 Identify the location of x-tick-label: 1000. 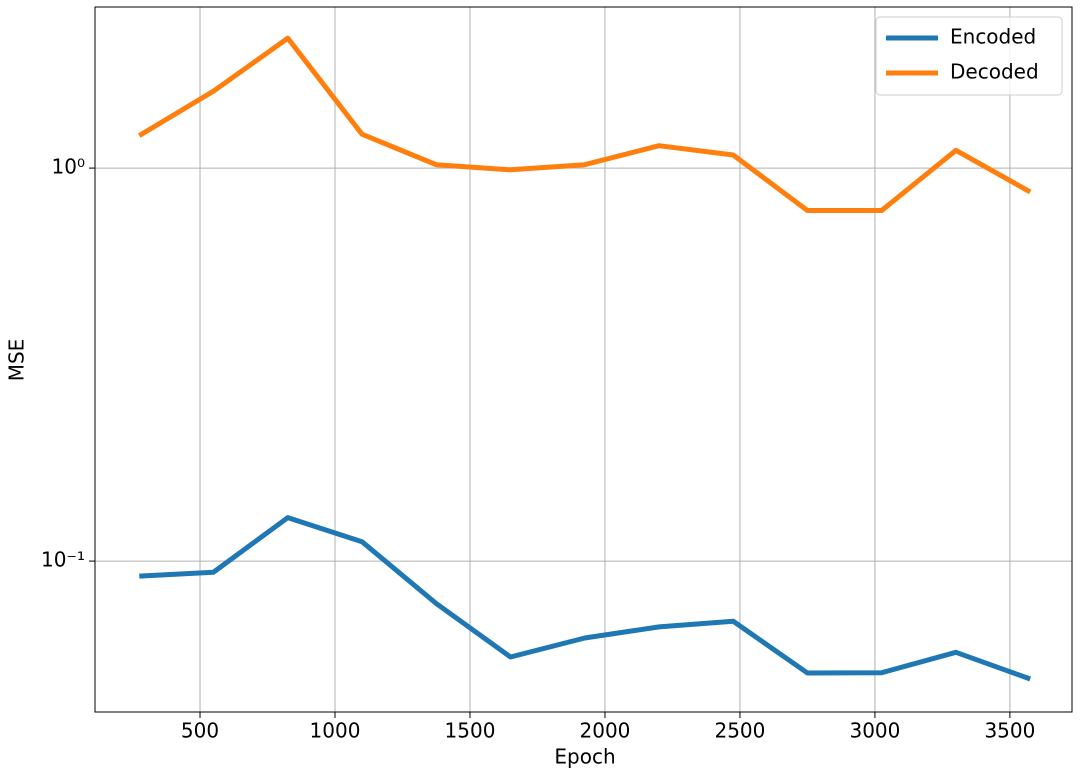
(335, 731).